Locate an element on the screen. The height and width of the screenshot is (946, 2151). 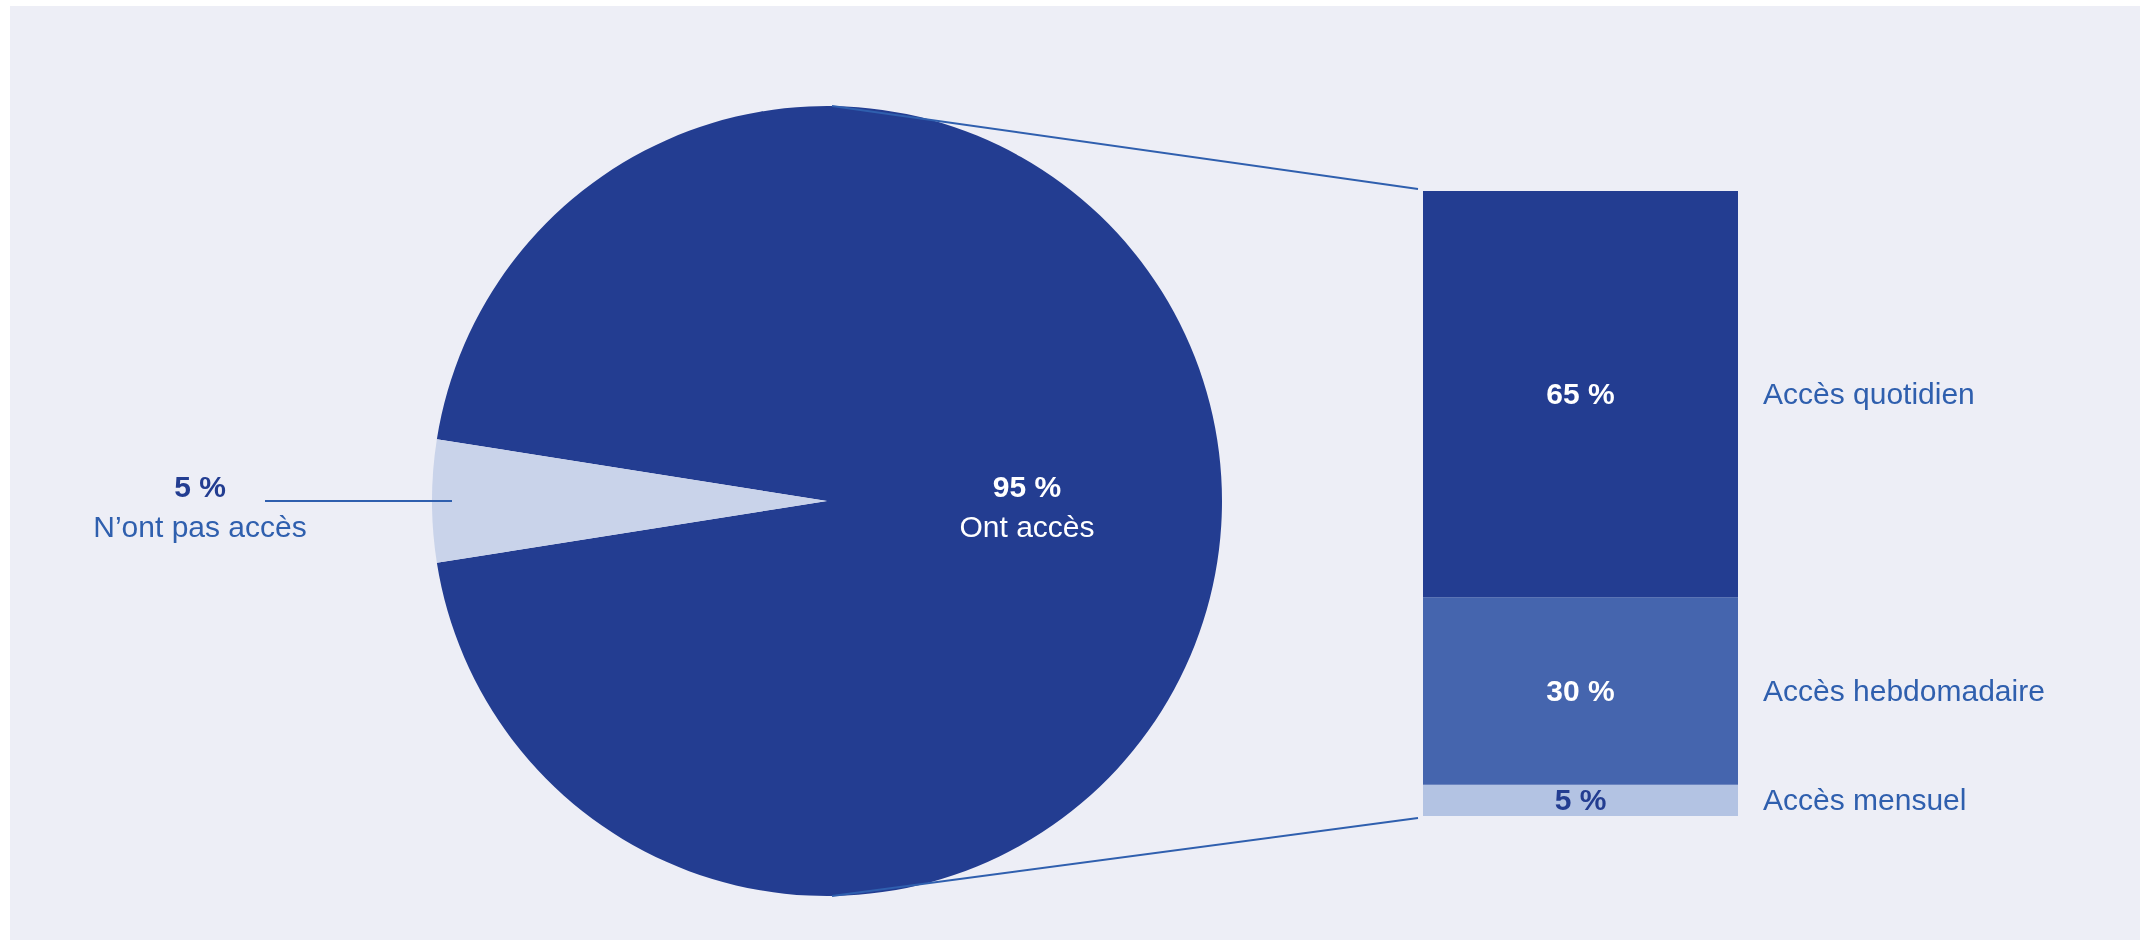
data-label: 30 % is located at coordinates (1580, 690).